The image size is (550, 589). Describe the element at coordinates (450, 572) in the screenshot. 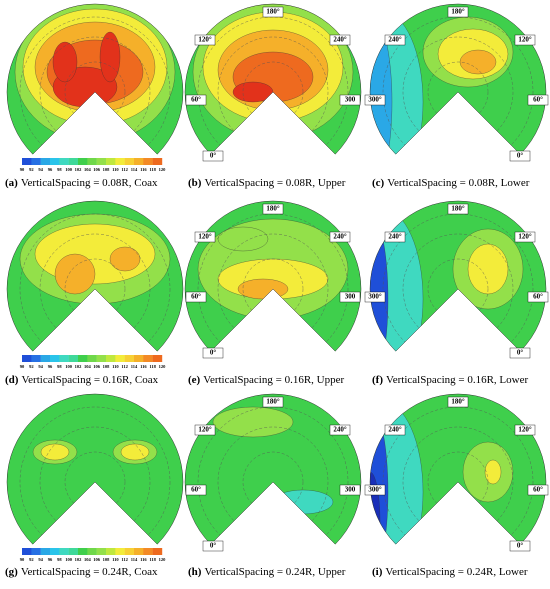

I see `caption: (i) VerticalSpacing = 0.24R, Lower` at that location.